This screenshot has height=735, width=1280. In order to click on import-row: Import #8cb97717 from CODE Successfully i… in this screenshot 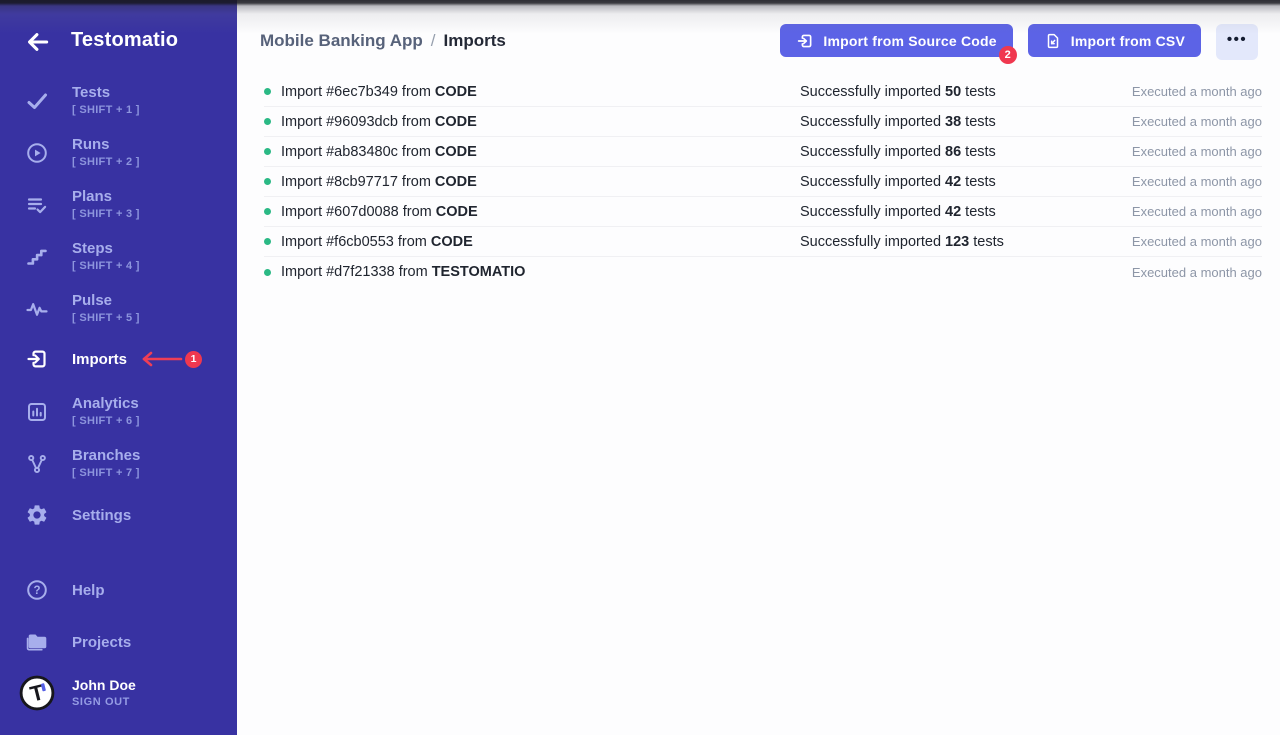, I will do `click(763, 182)`.